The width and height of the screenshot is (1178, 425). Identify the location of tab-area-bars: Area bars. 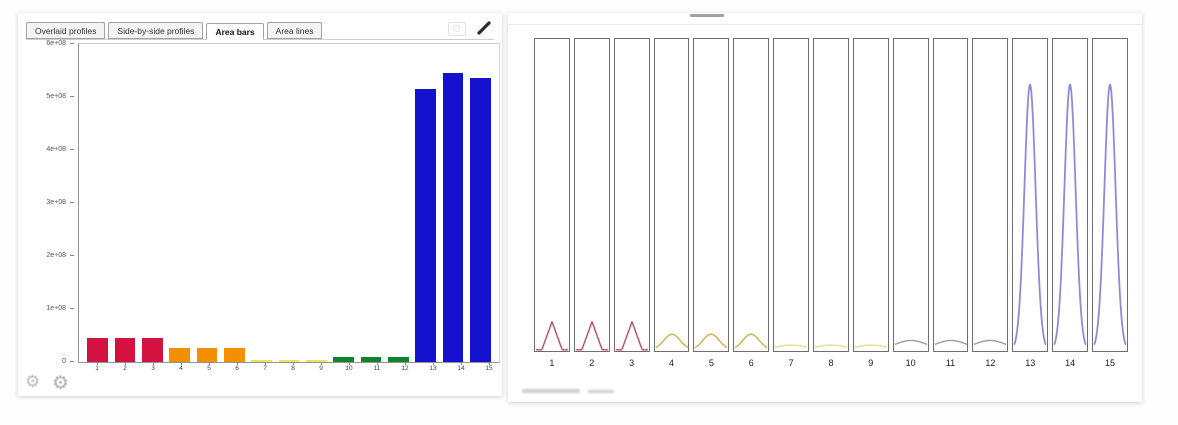
(235, 31).